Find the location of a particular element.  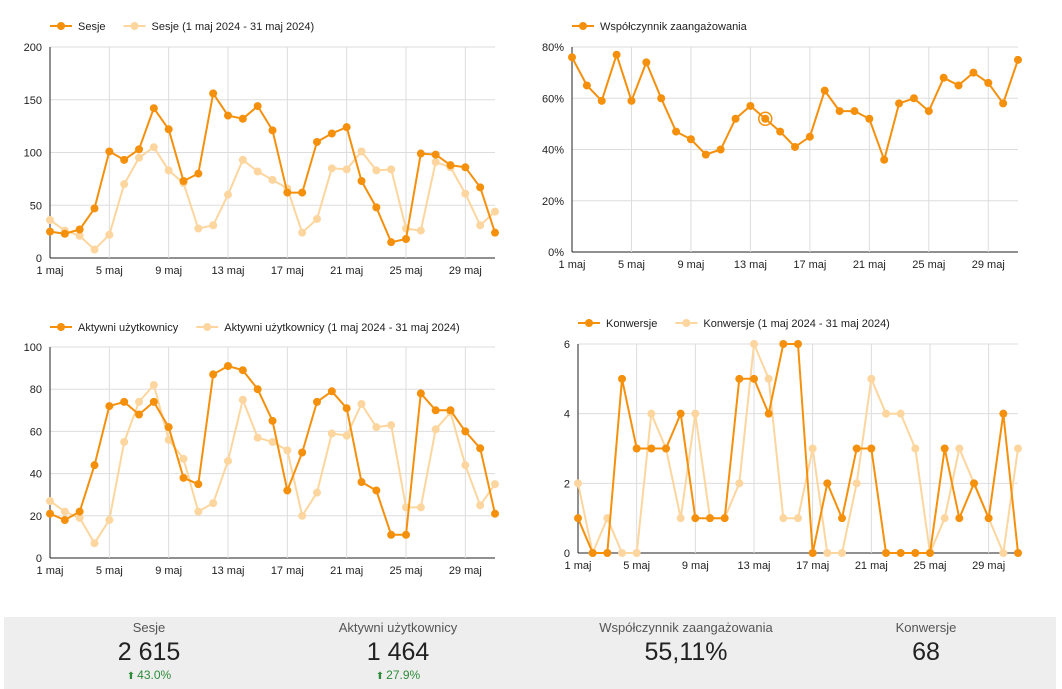

legend-item-conversions-1: Konwersje (1 maj 2024 - 31 maj 2024) is located at coordinates (782, 324).